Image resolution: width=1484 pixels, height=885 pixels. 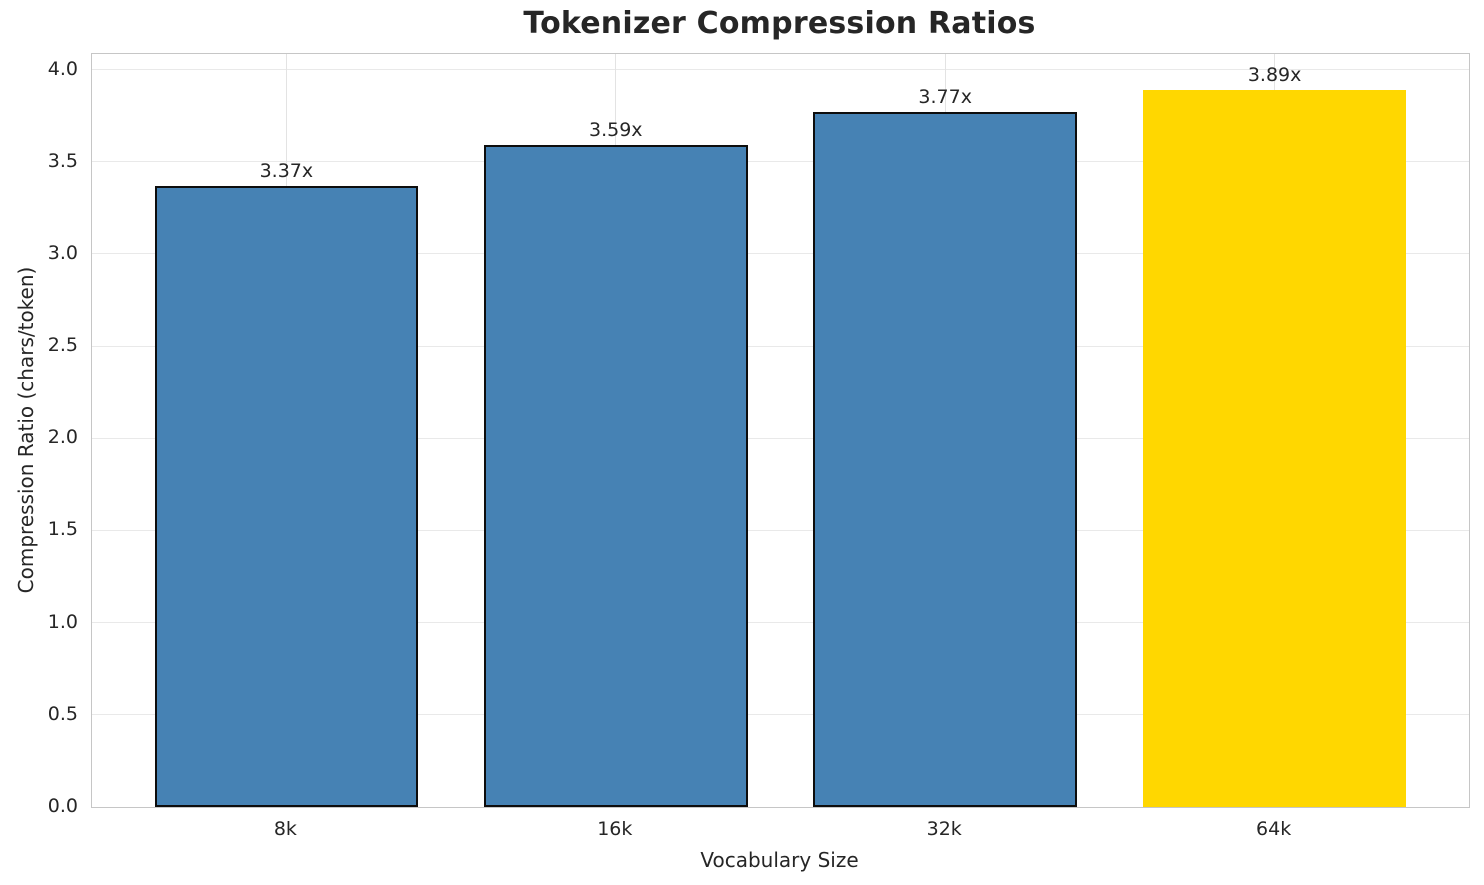 I want to click on y-tick-label: 2.0, so click(x=62, y=437).